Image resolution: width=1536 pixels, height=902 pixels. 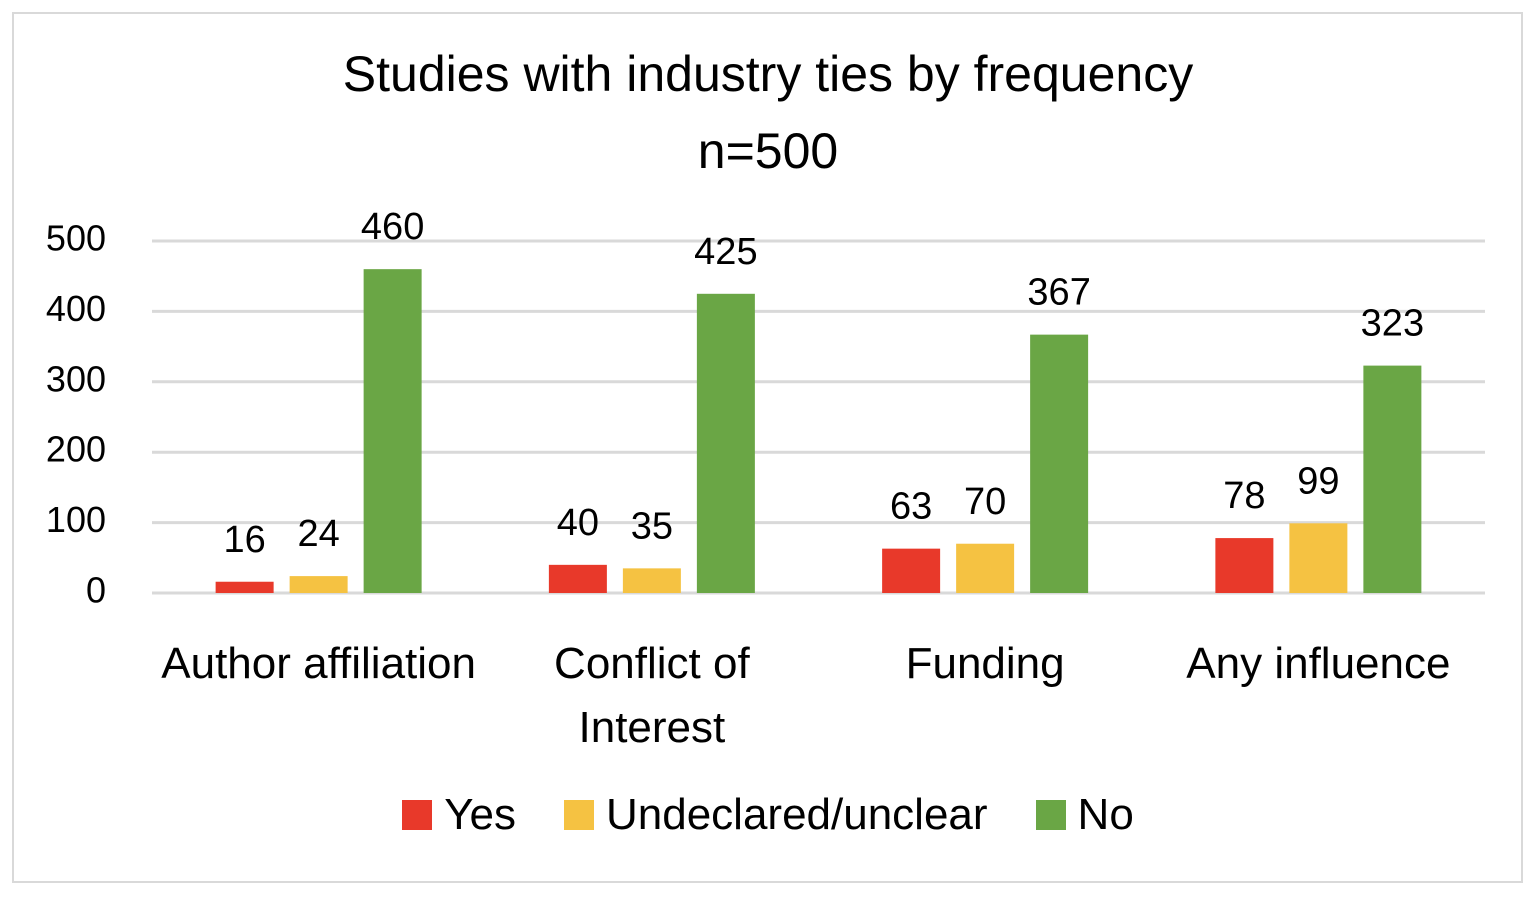 I want to click on legend-label: Yes, so click(x=480, y=814).